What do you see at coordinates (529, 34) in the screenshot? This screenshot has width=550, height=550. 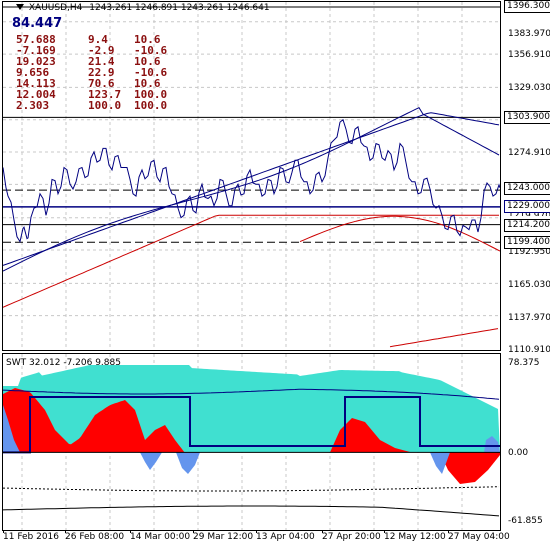 I see `price-tick: 1383.970` at bounding box center [529, 34].